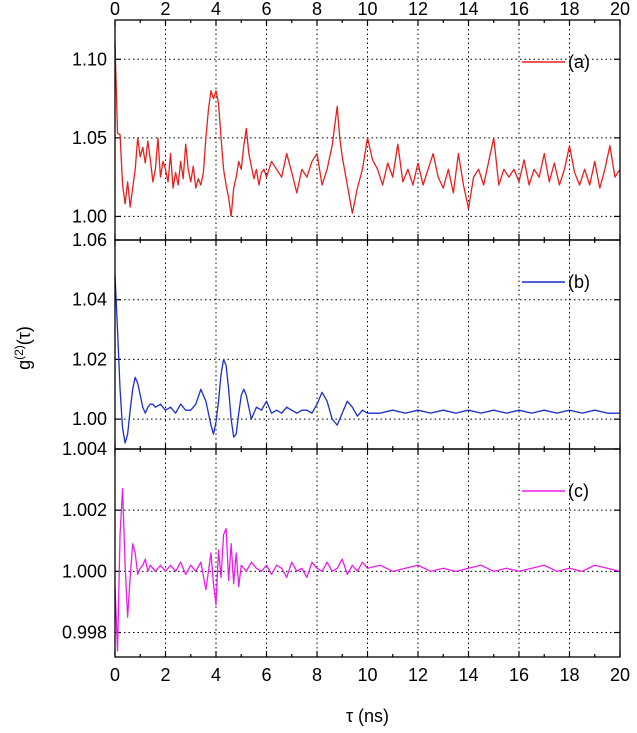  I want to click on x-tick-label-top: 20, so click(620, 9).